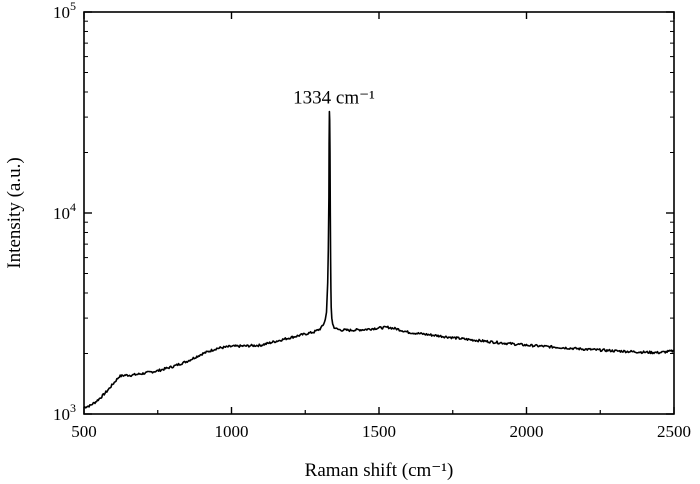 Image resolution: width=700 pixels, height=484 pixels. What do you see at coordinates (232, 431) in the screenshot?
I see `x-tick-label: 1000` at bounding box center [232, 431].